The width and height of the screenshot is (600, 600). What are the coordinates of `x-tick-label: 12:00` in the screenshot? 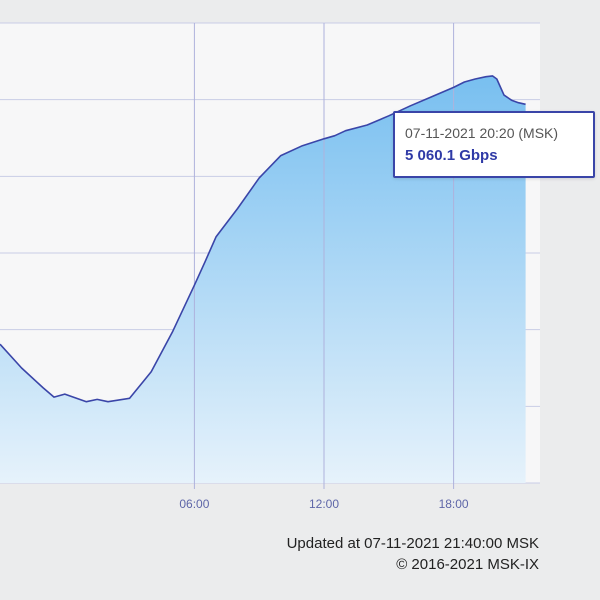 It's located at (324, 504).